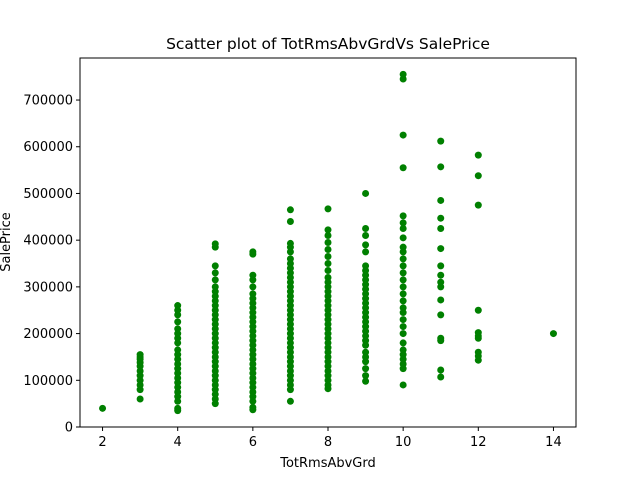  What do you see at coordinates (7, 242) in the screenshot?
I see `y-axis-label: SalePrice` at bounding box center [7, 242].